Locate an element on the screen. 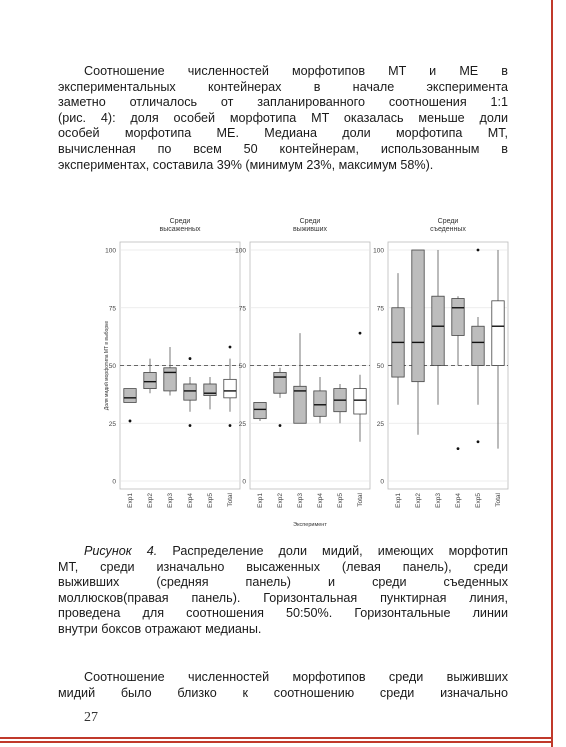 The width and height of the screenshot is (566, 747). panel-title: съеденных is located at coordinates (448, 229).